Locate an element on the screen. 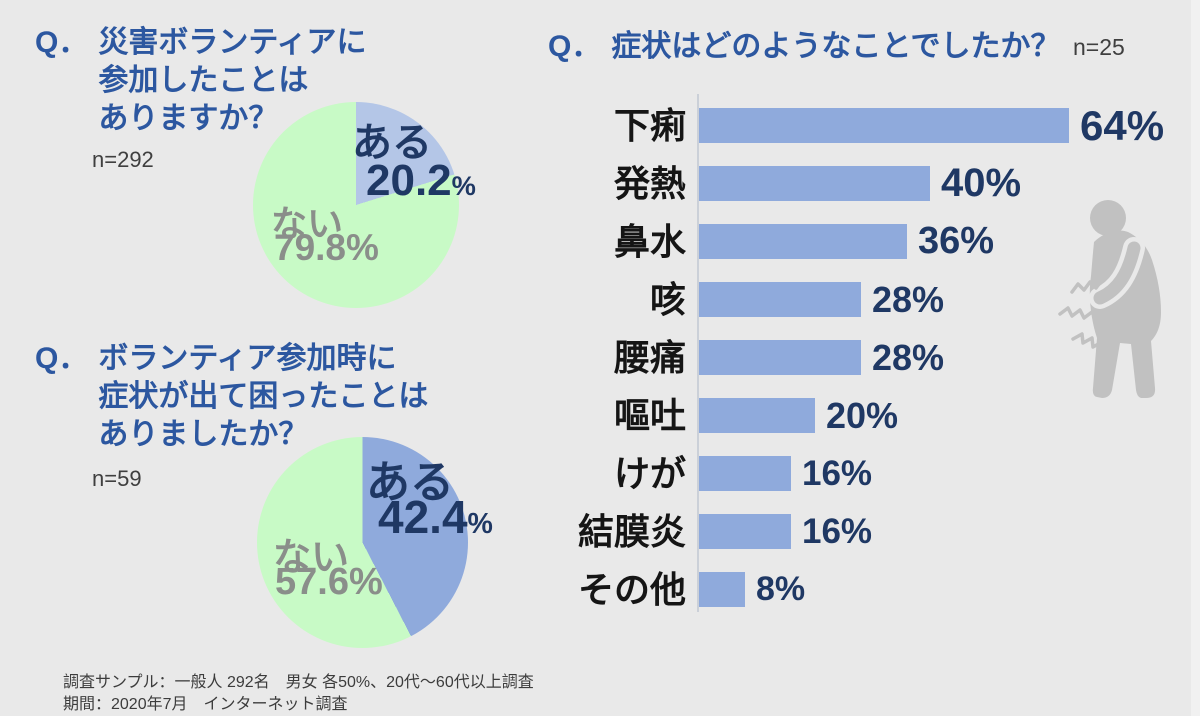  person-body is located at coordinates (1125, 314).